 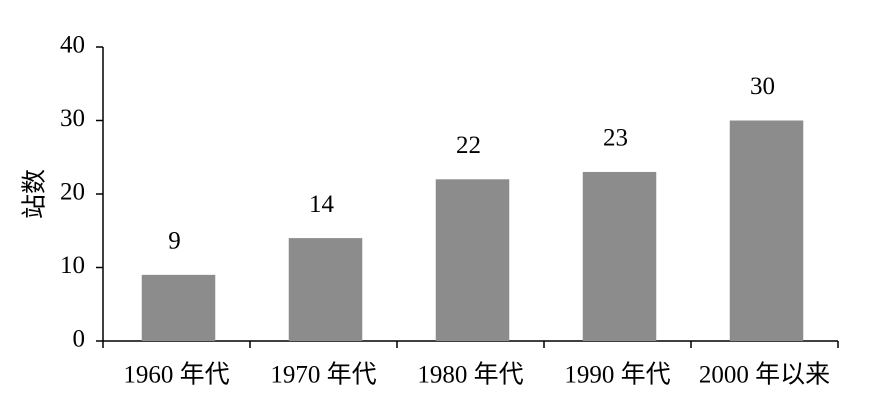 What do you see at coordinates (762, 86) in the screenshot?
I see `value-label: 30` at bounding box center [762, 86].